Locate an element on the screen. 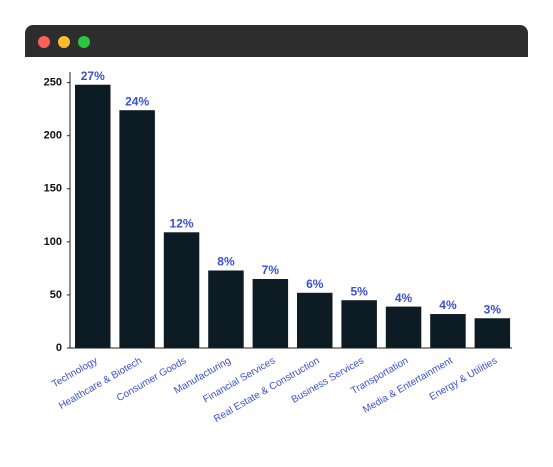  value-label: 7% is located at coordinates (271, 270).